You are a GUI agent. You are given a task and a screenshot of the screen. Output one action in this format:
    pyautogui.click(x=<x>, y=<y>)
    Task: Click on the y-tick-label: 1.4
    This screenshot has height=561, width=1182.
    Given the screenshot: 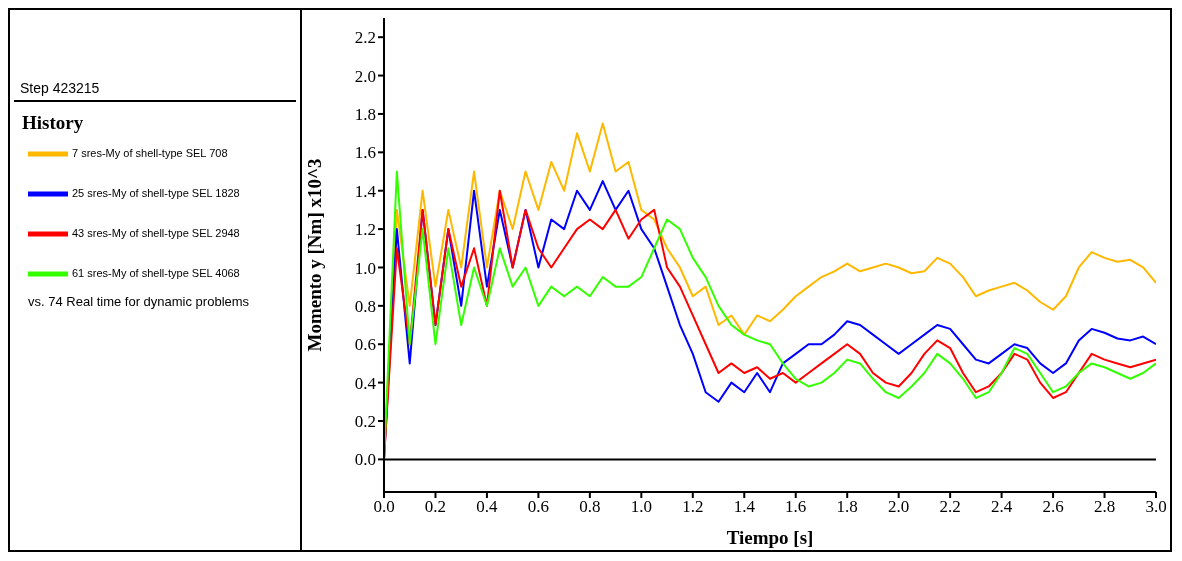 What is the action you would take?
    pyautogui.click(x=365, y=191)
    